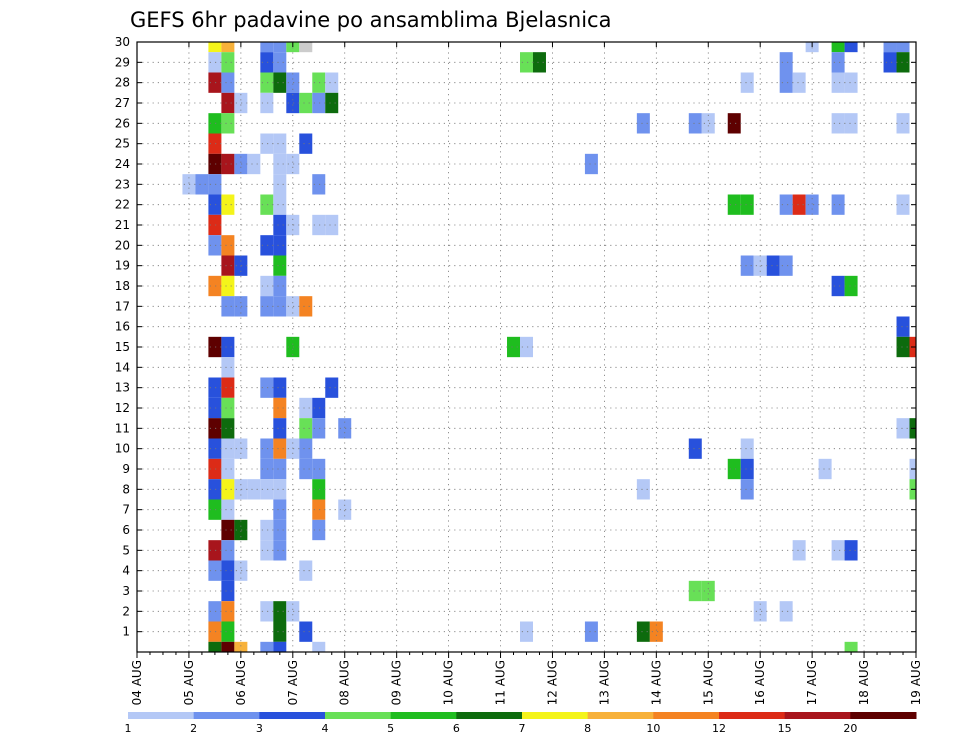 This screenshot has height=742, width=960. What do you see at coordinates (552, 682) in the screenshot?
I see `x-tick-label: 12 AUG` at bounding box center [552, 682].